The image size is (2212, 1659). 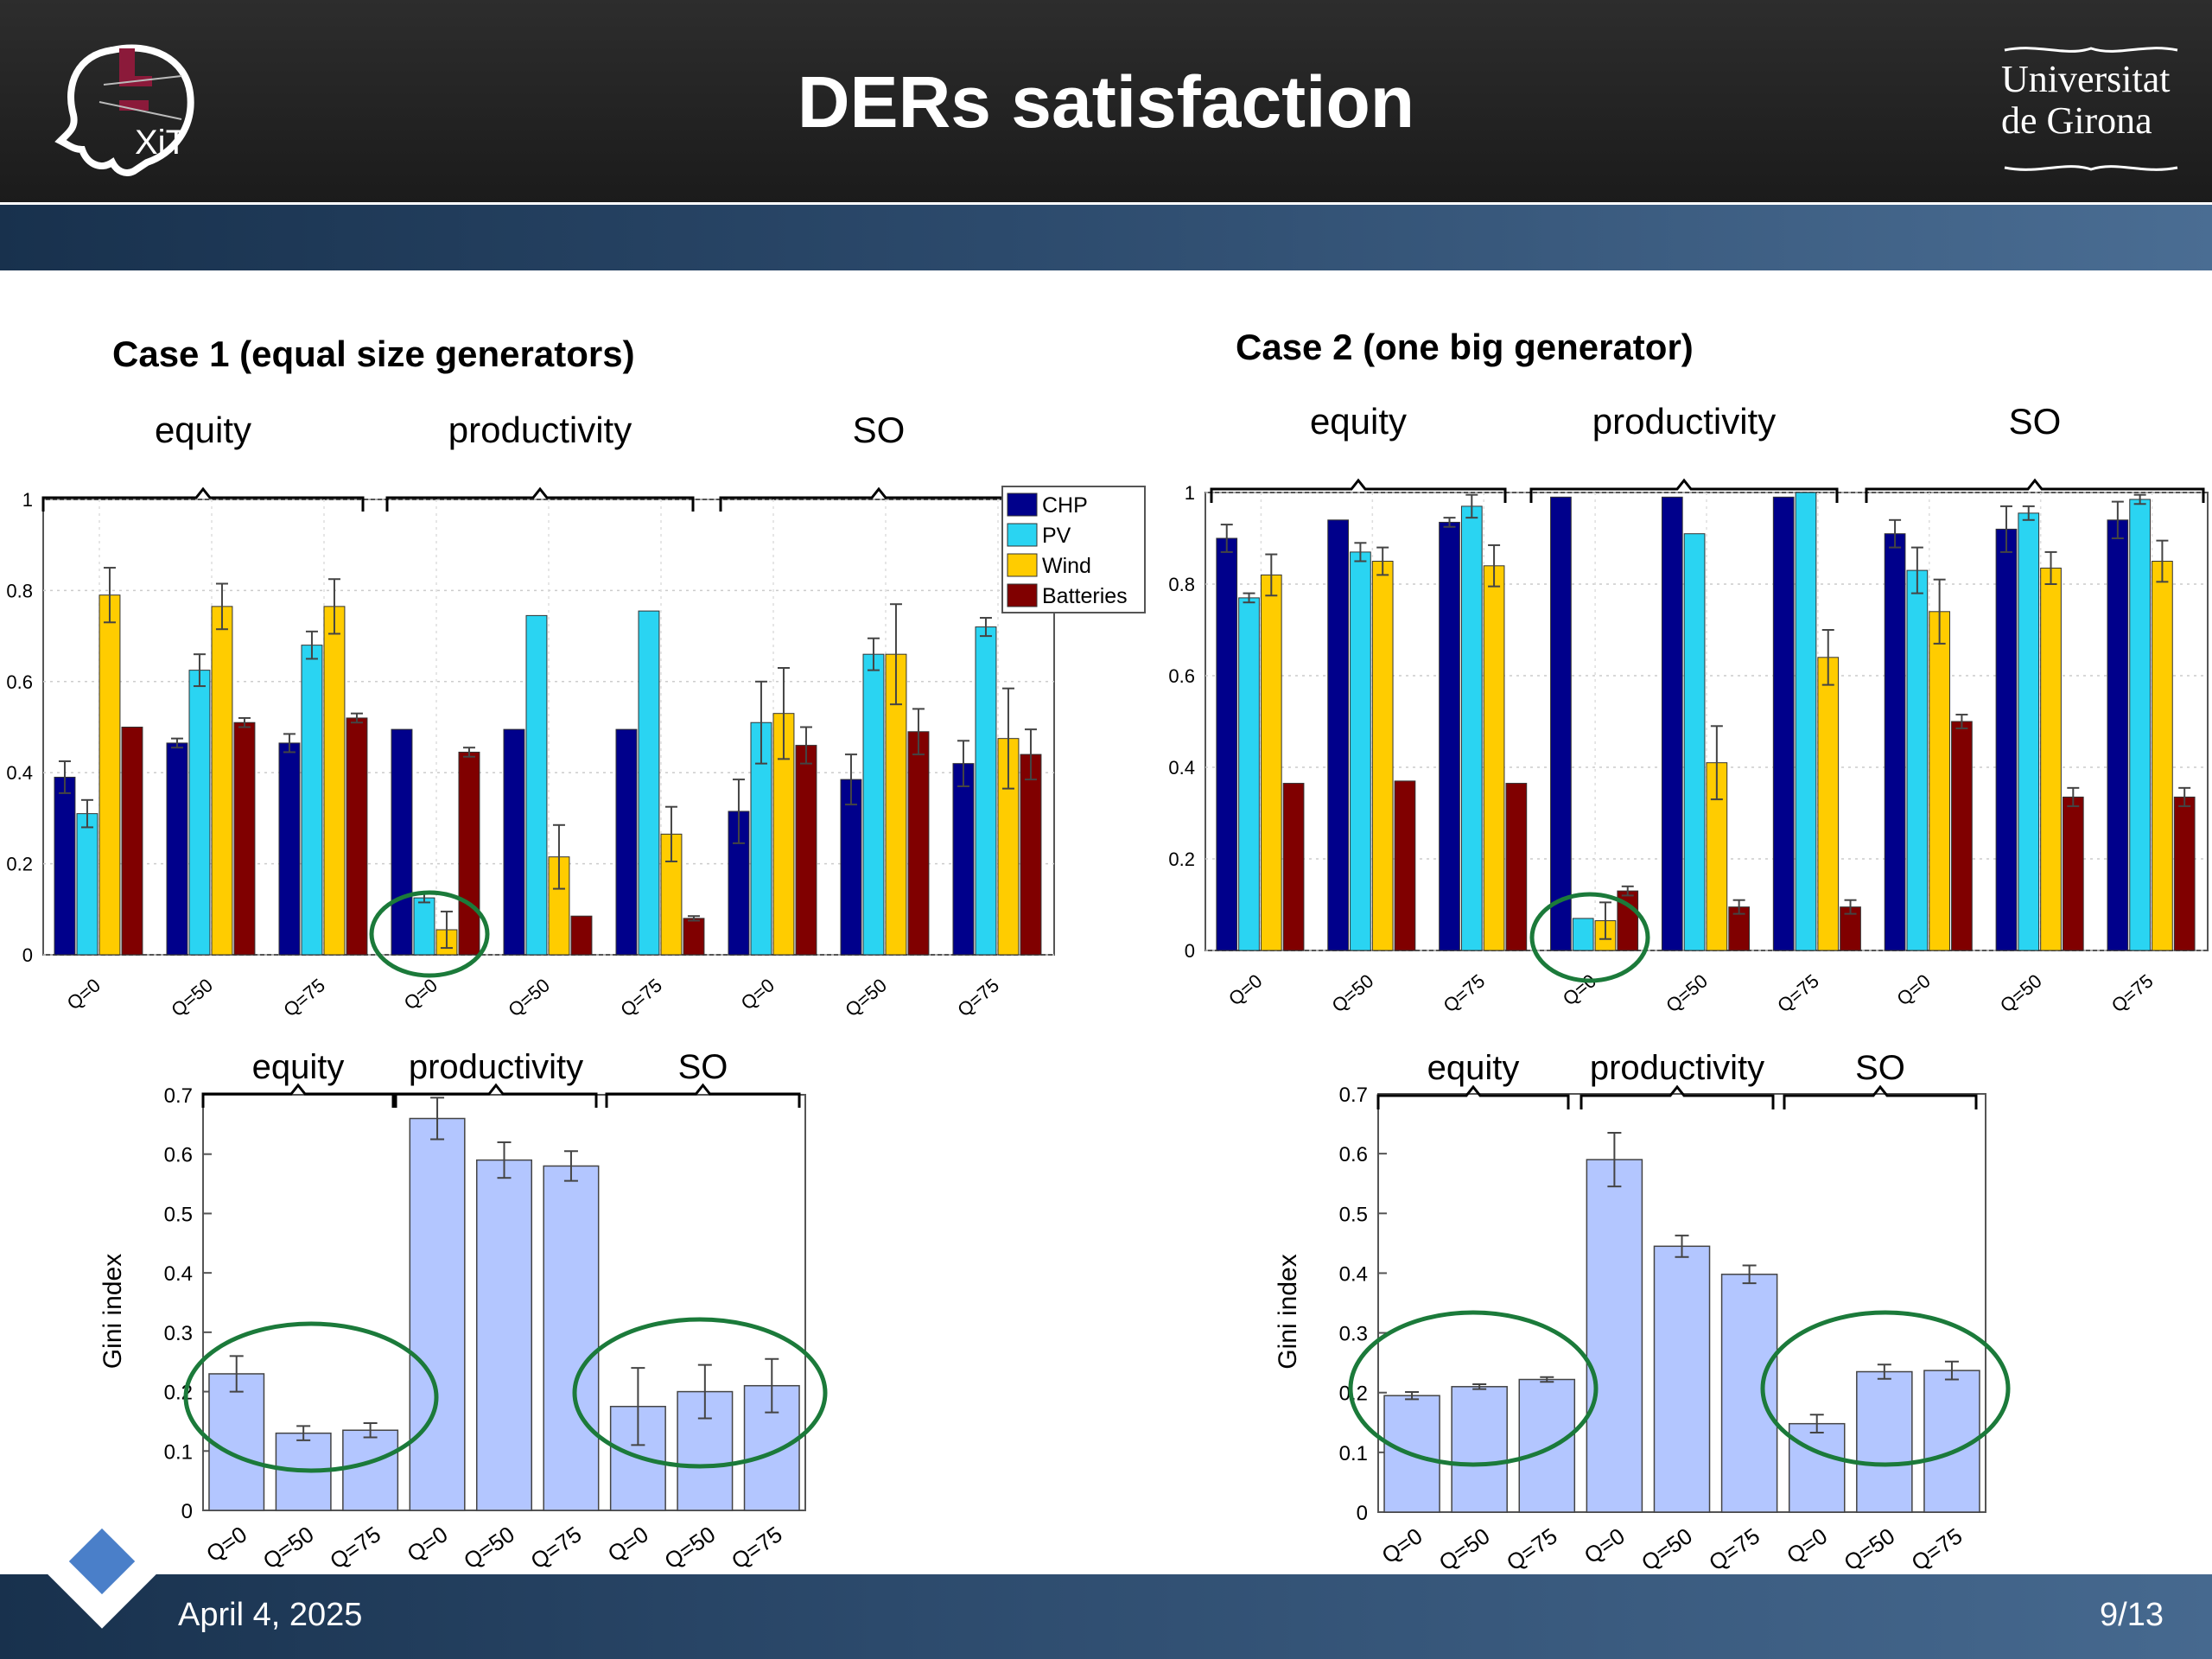 I want to click on page-number: 9/13, so click(x=2132, y=1615).